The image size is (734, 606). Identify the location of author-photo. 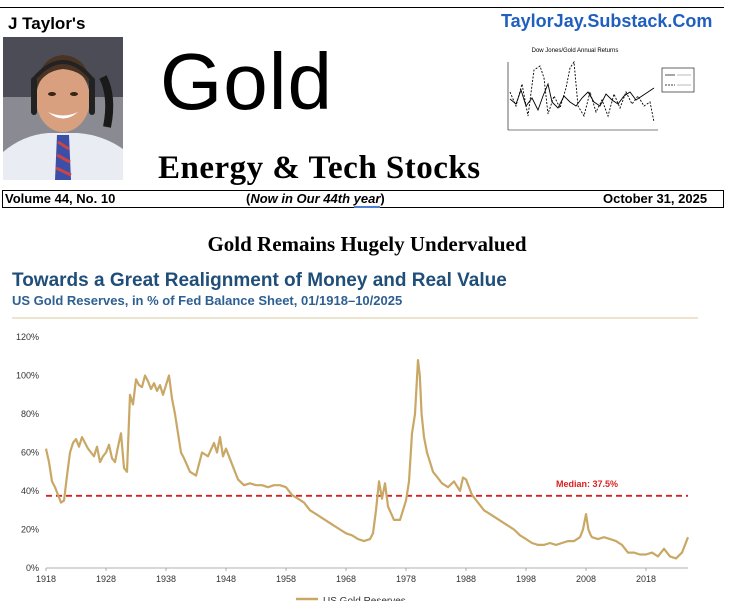
(63, 108).